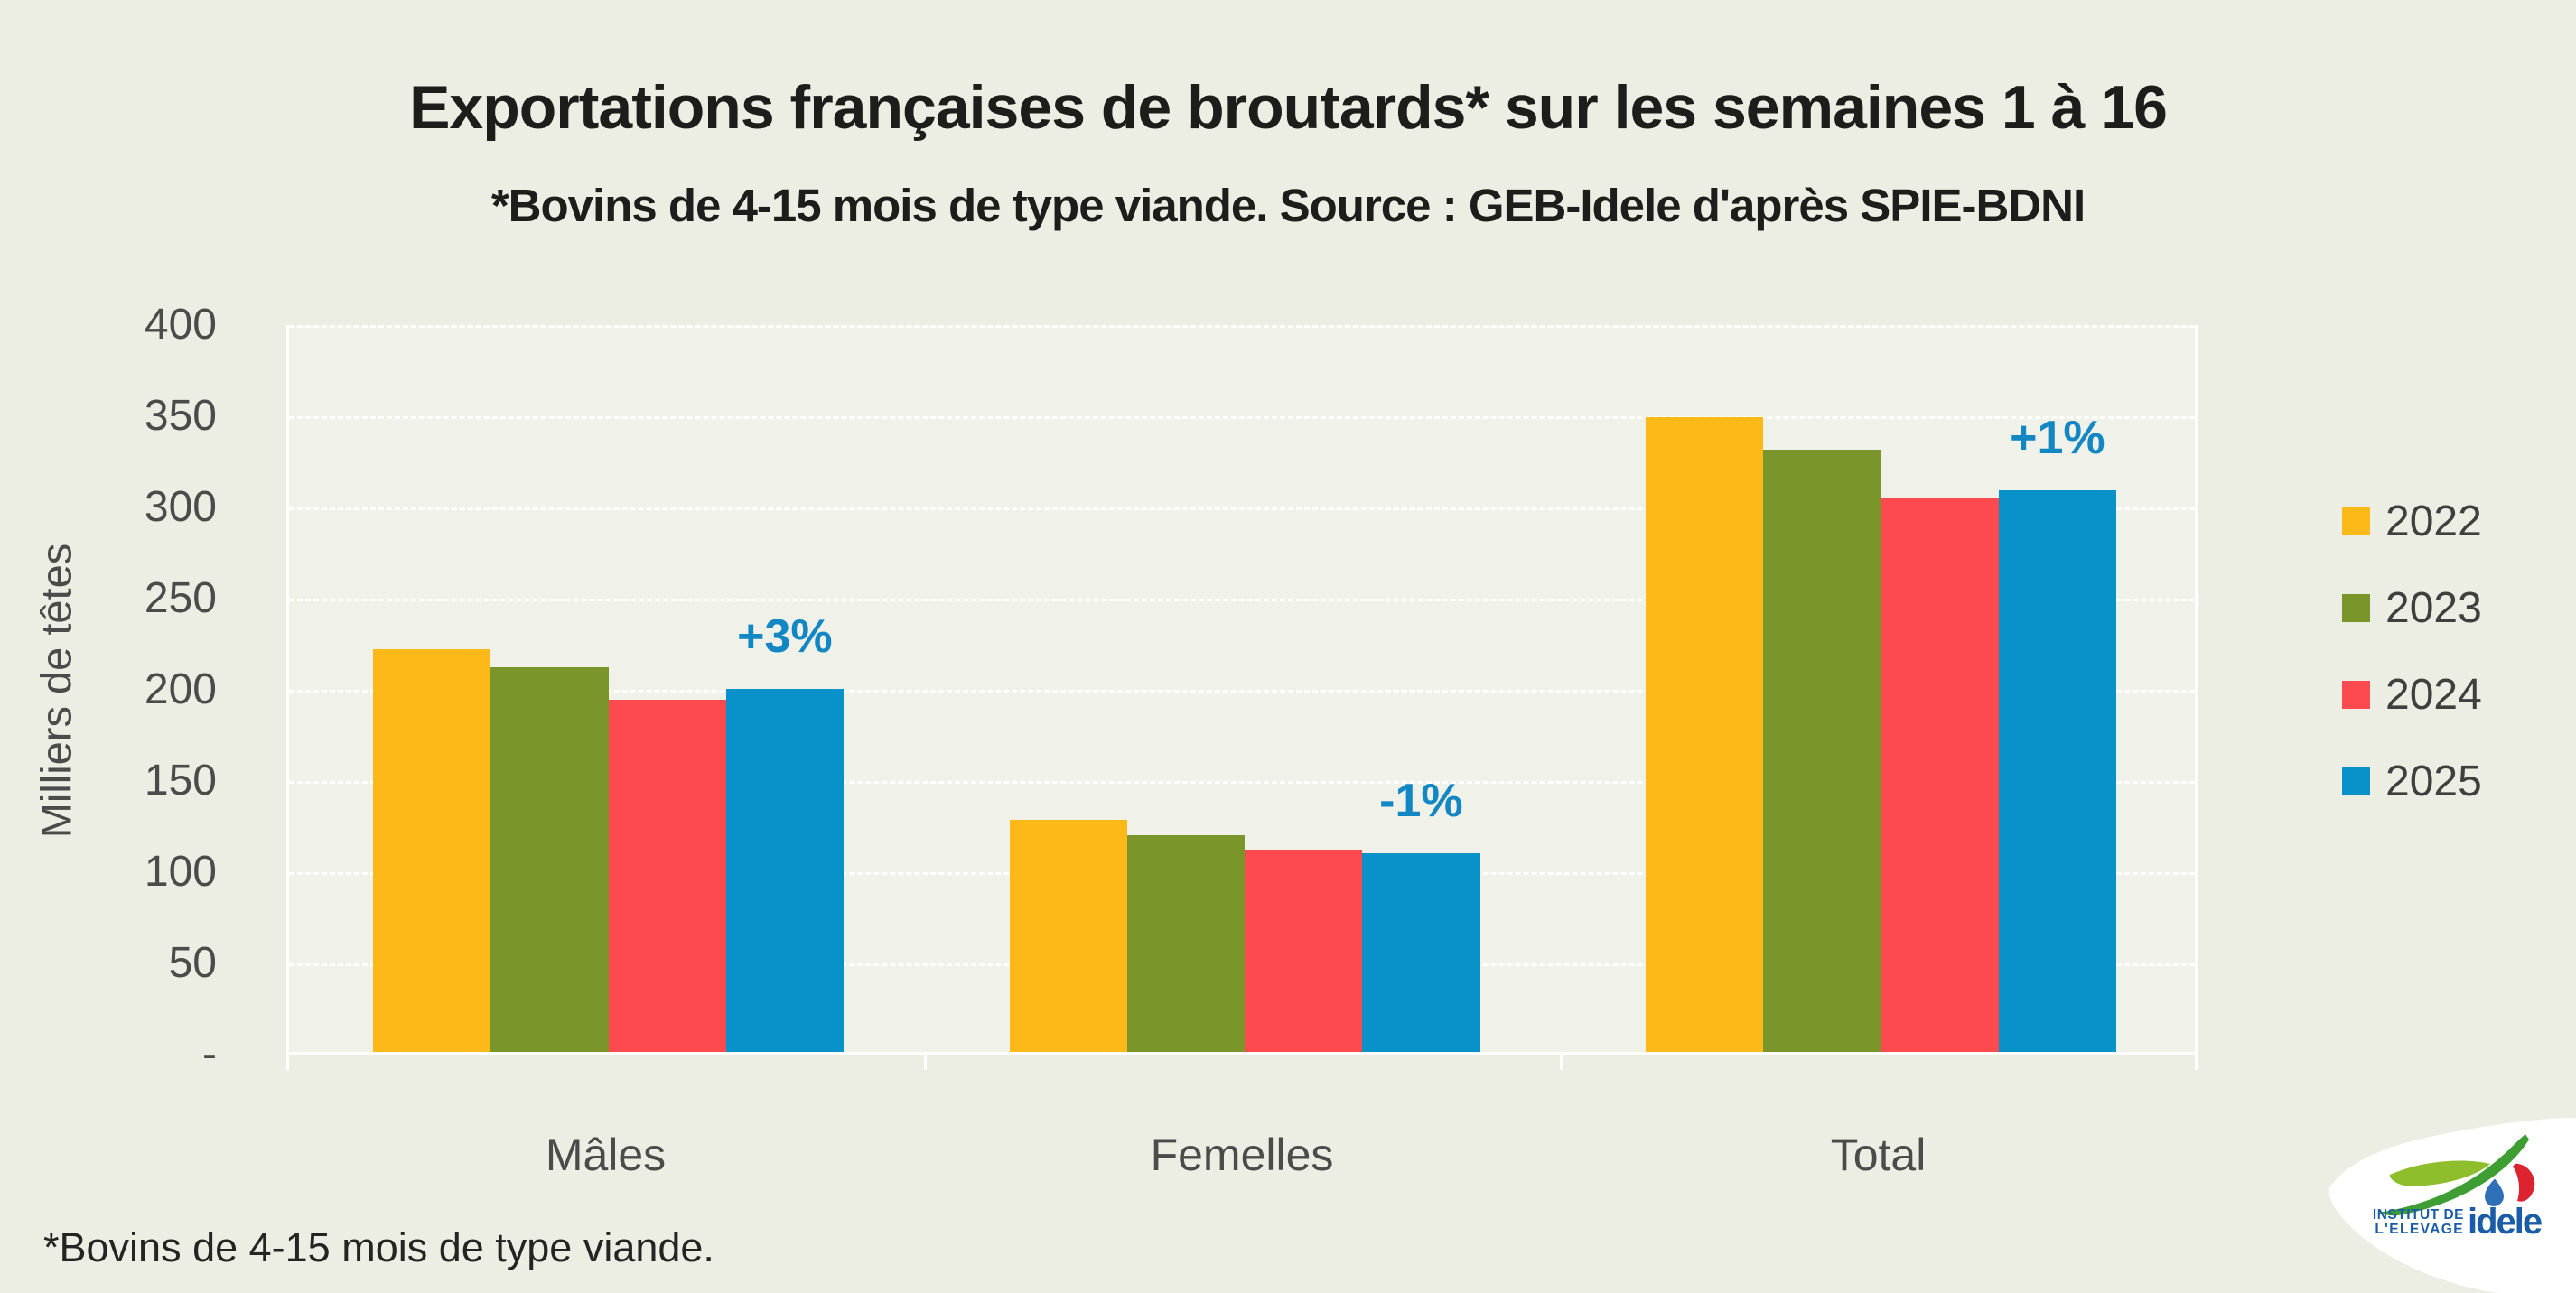 The width and height of the screenshot is (2576, 1293). What do you see at coordinates (192, 963) in the screenshot?
I see `y-tick-label-50: 50` at bounding box center [192, 963].